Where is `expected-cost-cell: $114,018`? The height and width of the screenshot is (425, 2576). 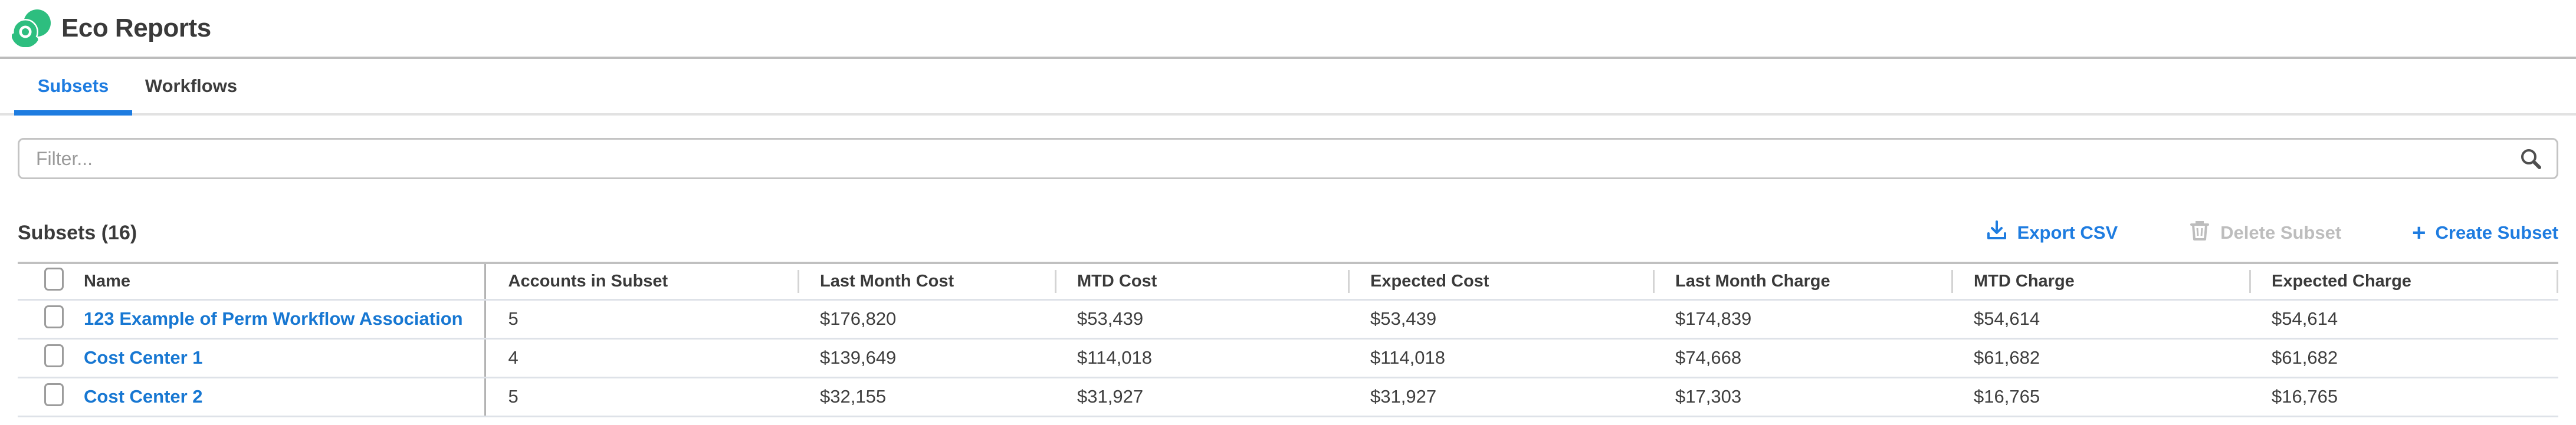
expected-cost-cell: $114,018 is located at coordinates (1500, 358).